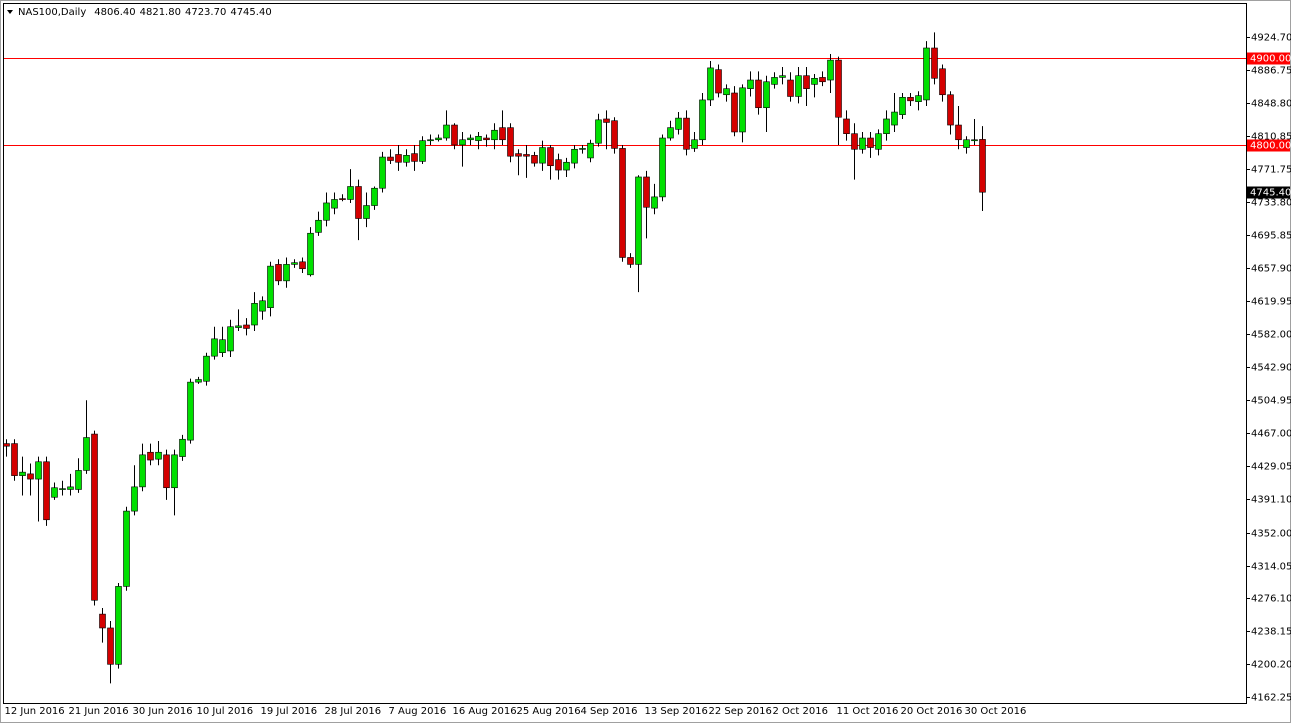 The image size is (1291, 723). I want to click on y-tick-label: 4810.85, so click(1271, 137).